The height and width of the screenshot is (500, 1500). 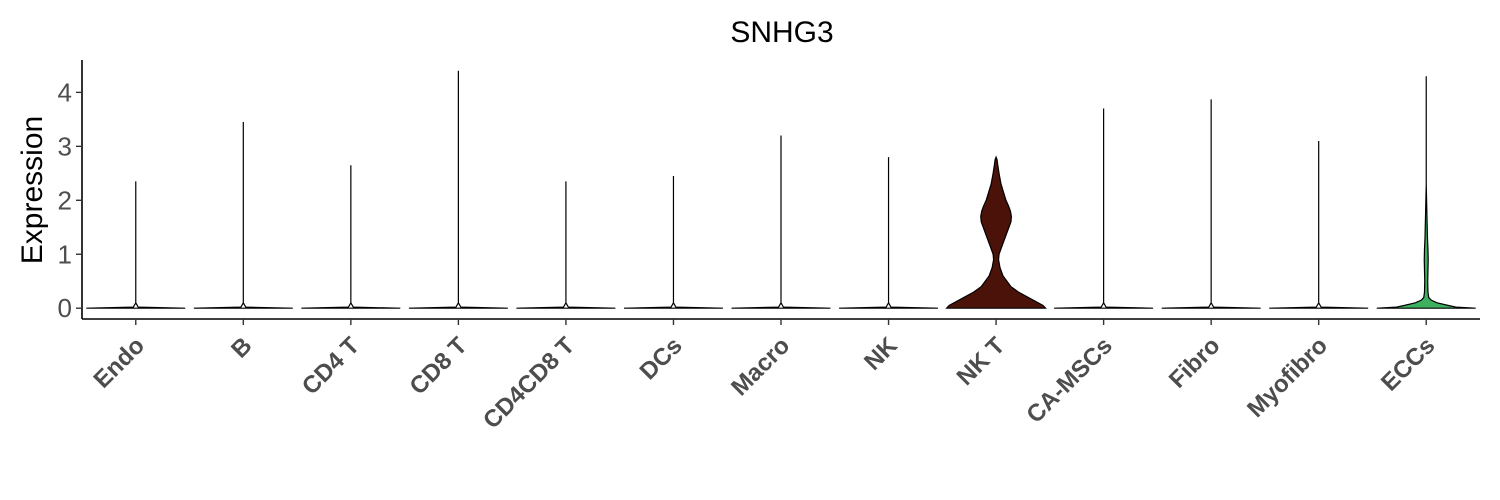 I want to click on x-tick-label: ECCs, so click(x=1408, y=364).